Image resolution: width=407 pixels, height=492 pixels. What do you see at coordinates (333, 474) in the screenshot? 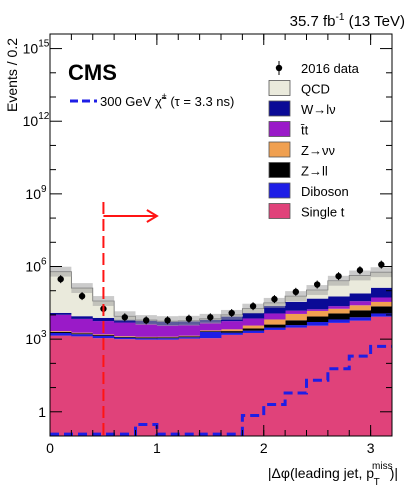
I see `x-axis-label: |Δφ(leading jet, pmiss T)|` at bounding box center [333, 474].